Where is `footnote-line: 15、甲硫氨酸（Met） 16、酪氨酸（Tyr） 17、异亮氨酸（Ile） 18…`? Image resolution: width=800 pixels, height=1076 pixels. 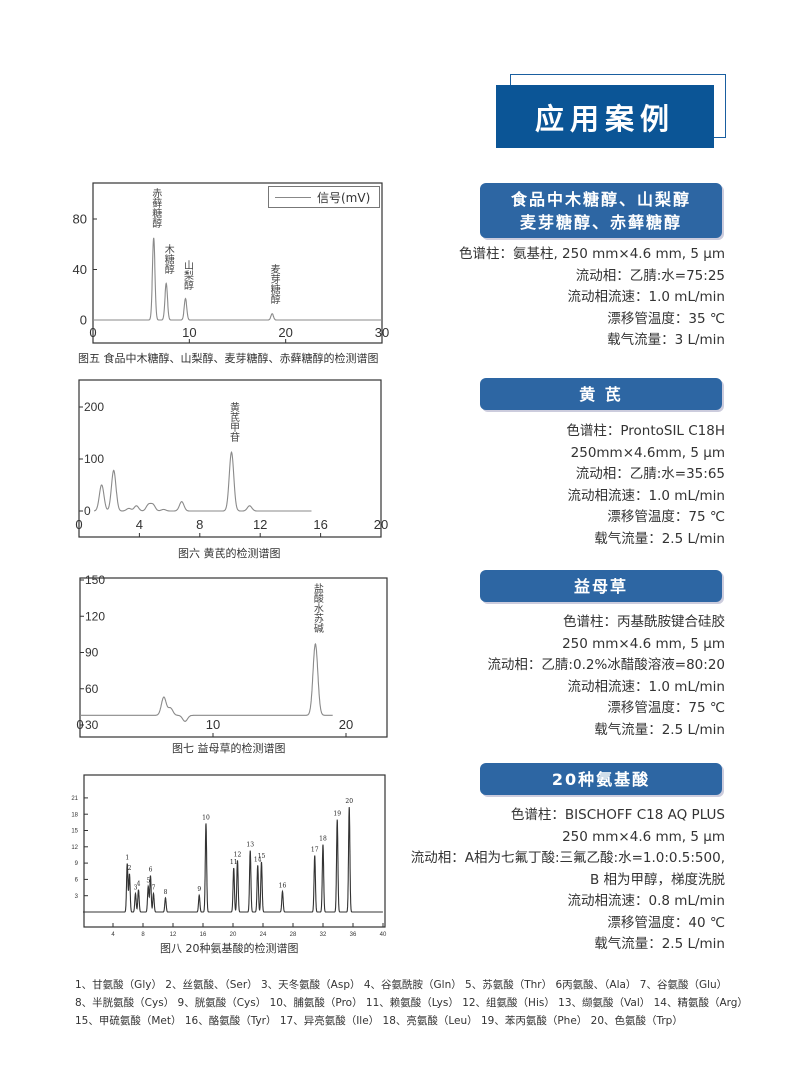 footnote-line: 15、甲硫氨酸（Met） 16、酪氨酸（Tyr） 17、异亮氨酸（Ile） 18… is located at coordinates (379, 1021).